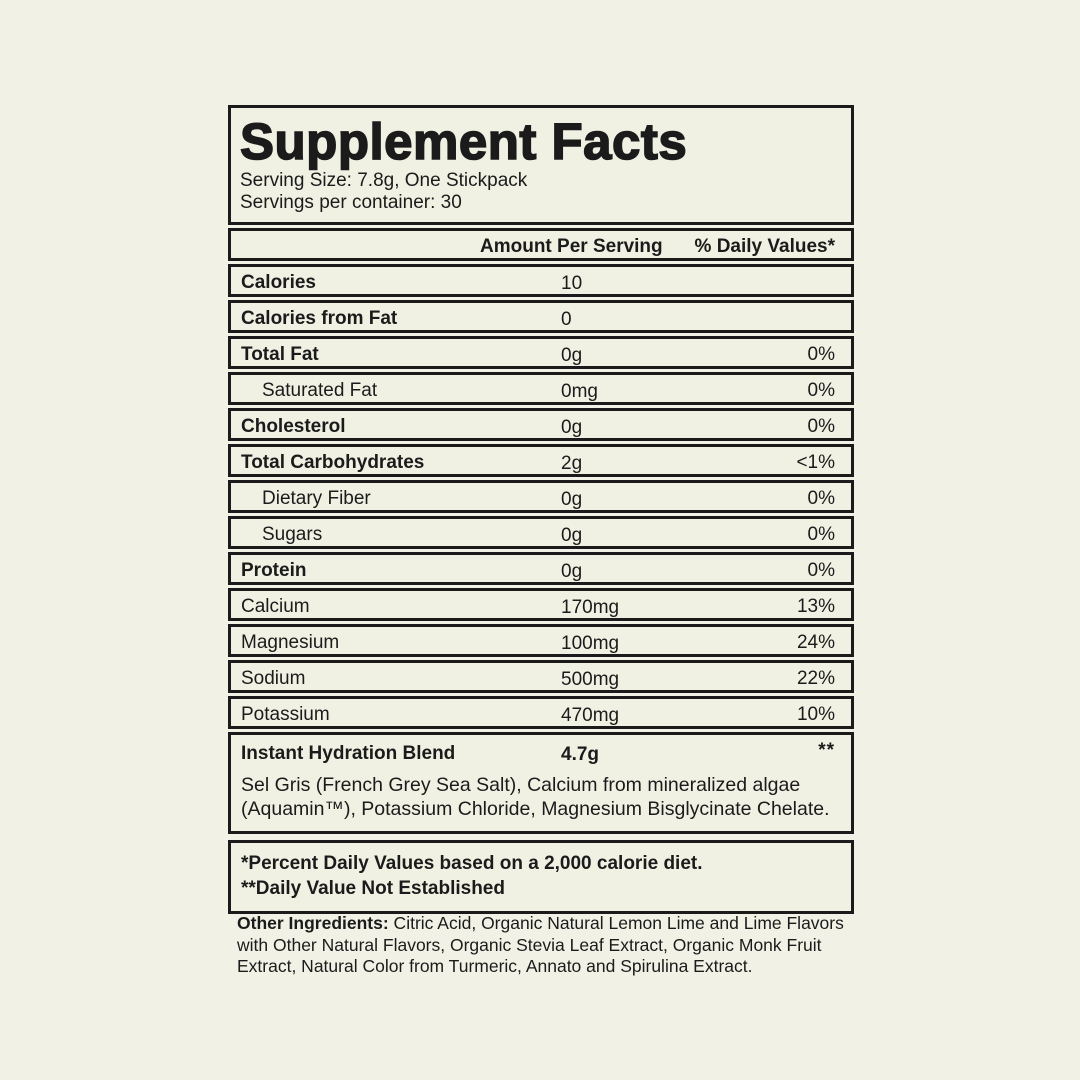 The height and width of the screenshot is (1080, 1080). What do you see at coordinates (590, 643) in the screenshot?
I see `row-amount: 100mg` at bounding box center [590, 643].